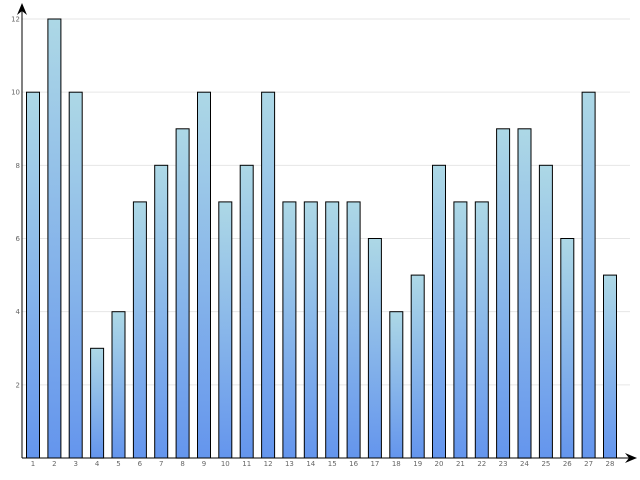 This screenshot has width=640, height=480. What do you see at coordinates (417, 464) in the screenshot?
I see `x-tick-label: 19` at bounding box center [417, 464].